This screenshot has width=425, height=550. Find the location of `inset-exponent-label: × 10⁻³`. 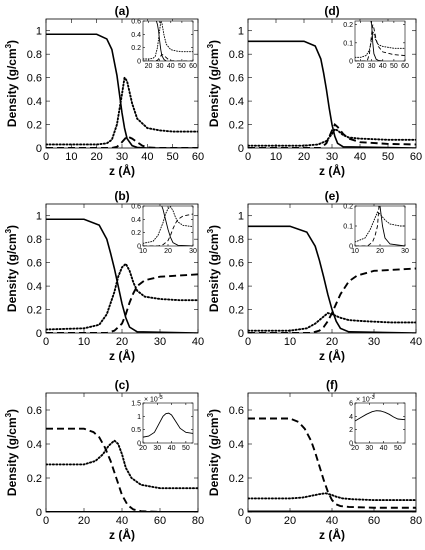

inset-exponent-label: × 10⁻³ is located at coordinates (153, 399).